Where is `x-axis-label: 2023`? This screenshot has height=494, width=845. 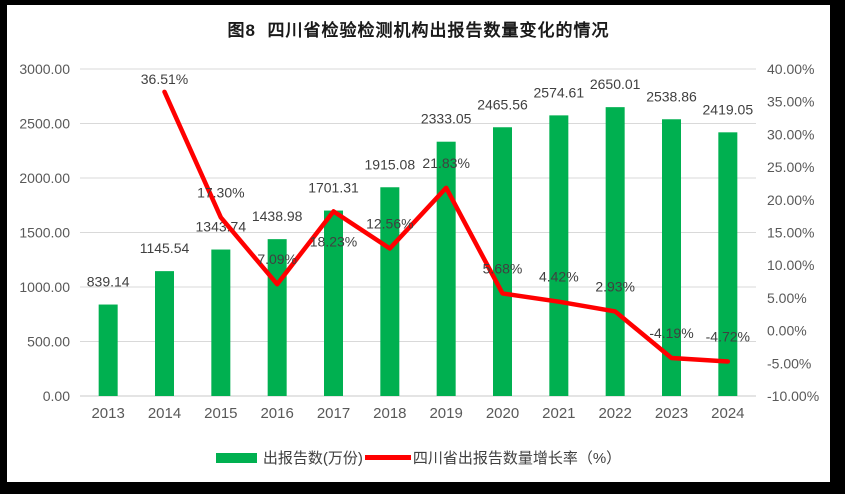
x-axis-label: 2023 is located at coordinates (671, 413).